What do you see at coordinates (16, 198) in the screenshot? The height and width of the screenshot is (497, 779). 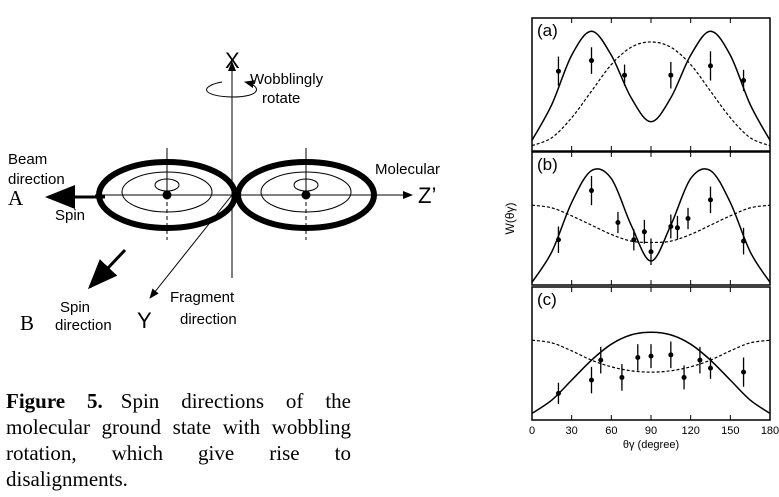 I see `a-label: A` at bounding box center [16, 198].